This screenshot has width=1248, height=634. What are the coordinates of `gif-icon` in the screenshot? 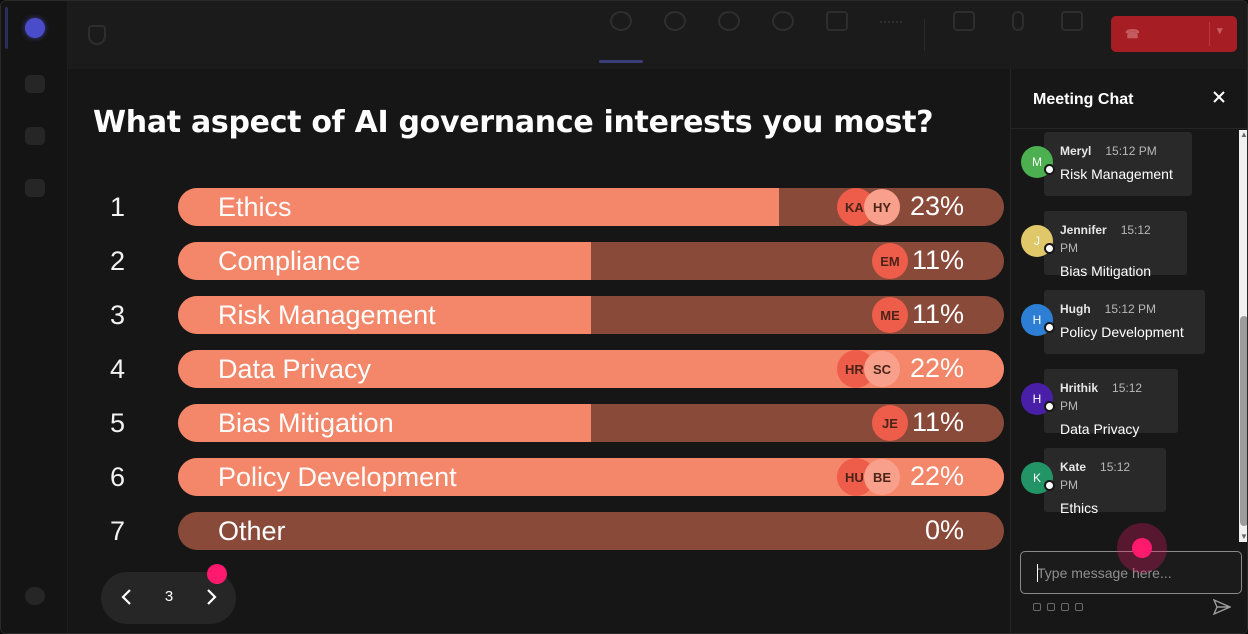 It's located at (1079, 607).